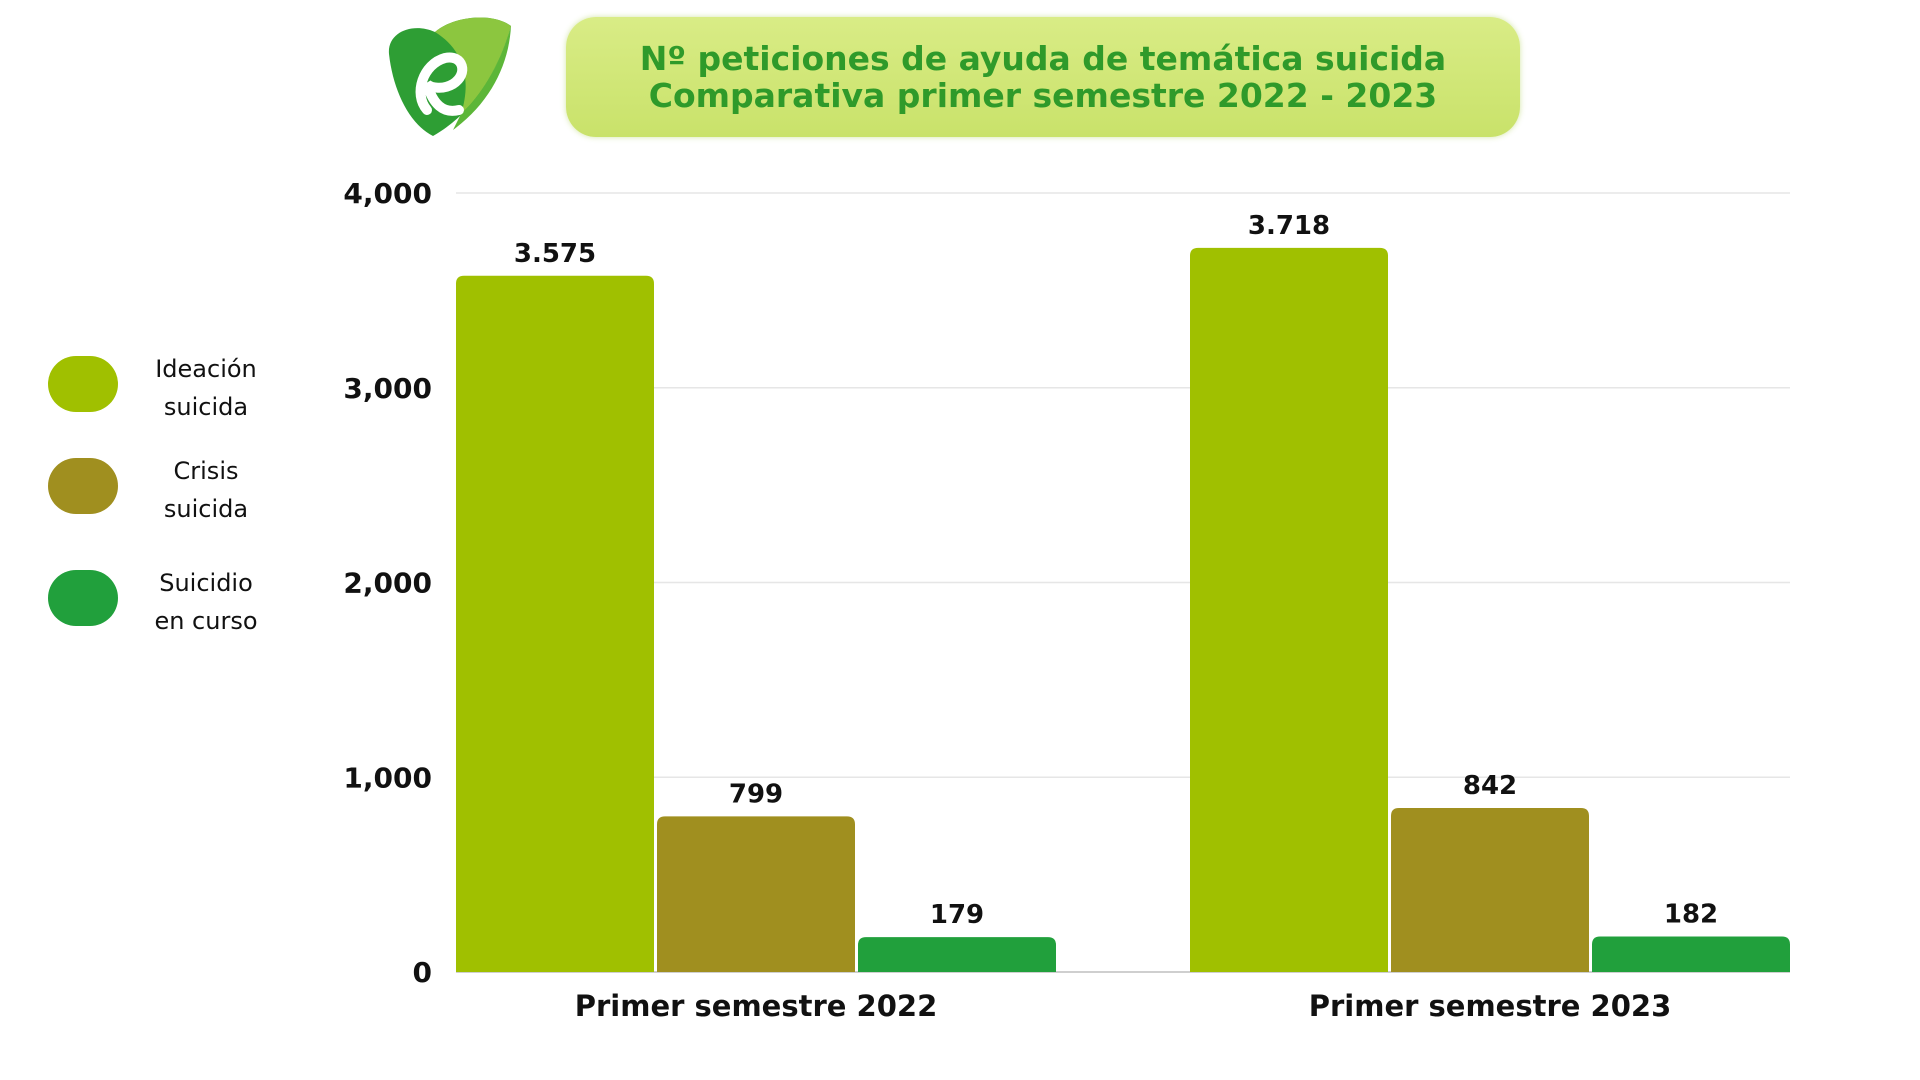 The height and width of the screenshot is (1080, 1920). Describe the element at coordinates (422, 972) in the screenshot. I see `y-tick-label: 0` at that location.